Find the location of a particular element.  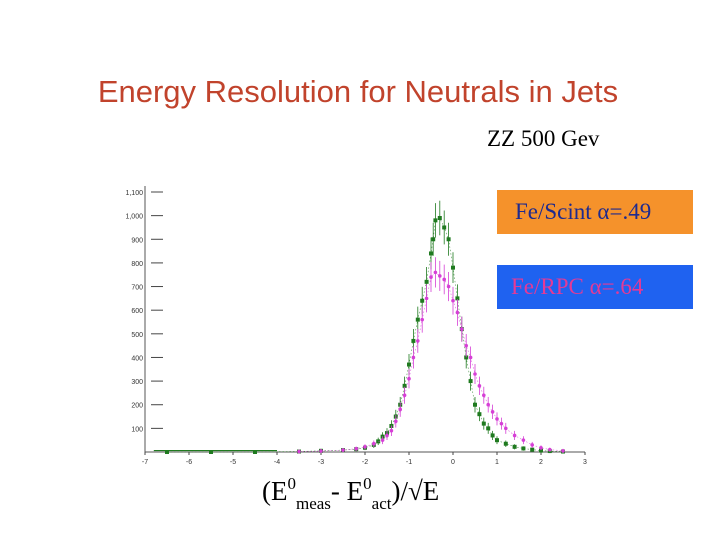

y-tick-label: 900 is located at coordinates (137, 240).